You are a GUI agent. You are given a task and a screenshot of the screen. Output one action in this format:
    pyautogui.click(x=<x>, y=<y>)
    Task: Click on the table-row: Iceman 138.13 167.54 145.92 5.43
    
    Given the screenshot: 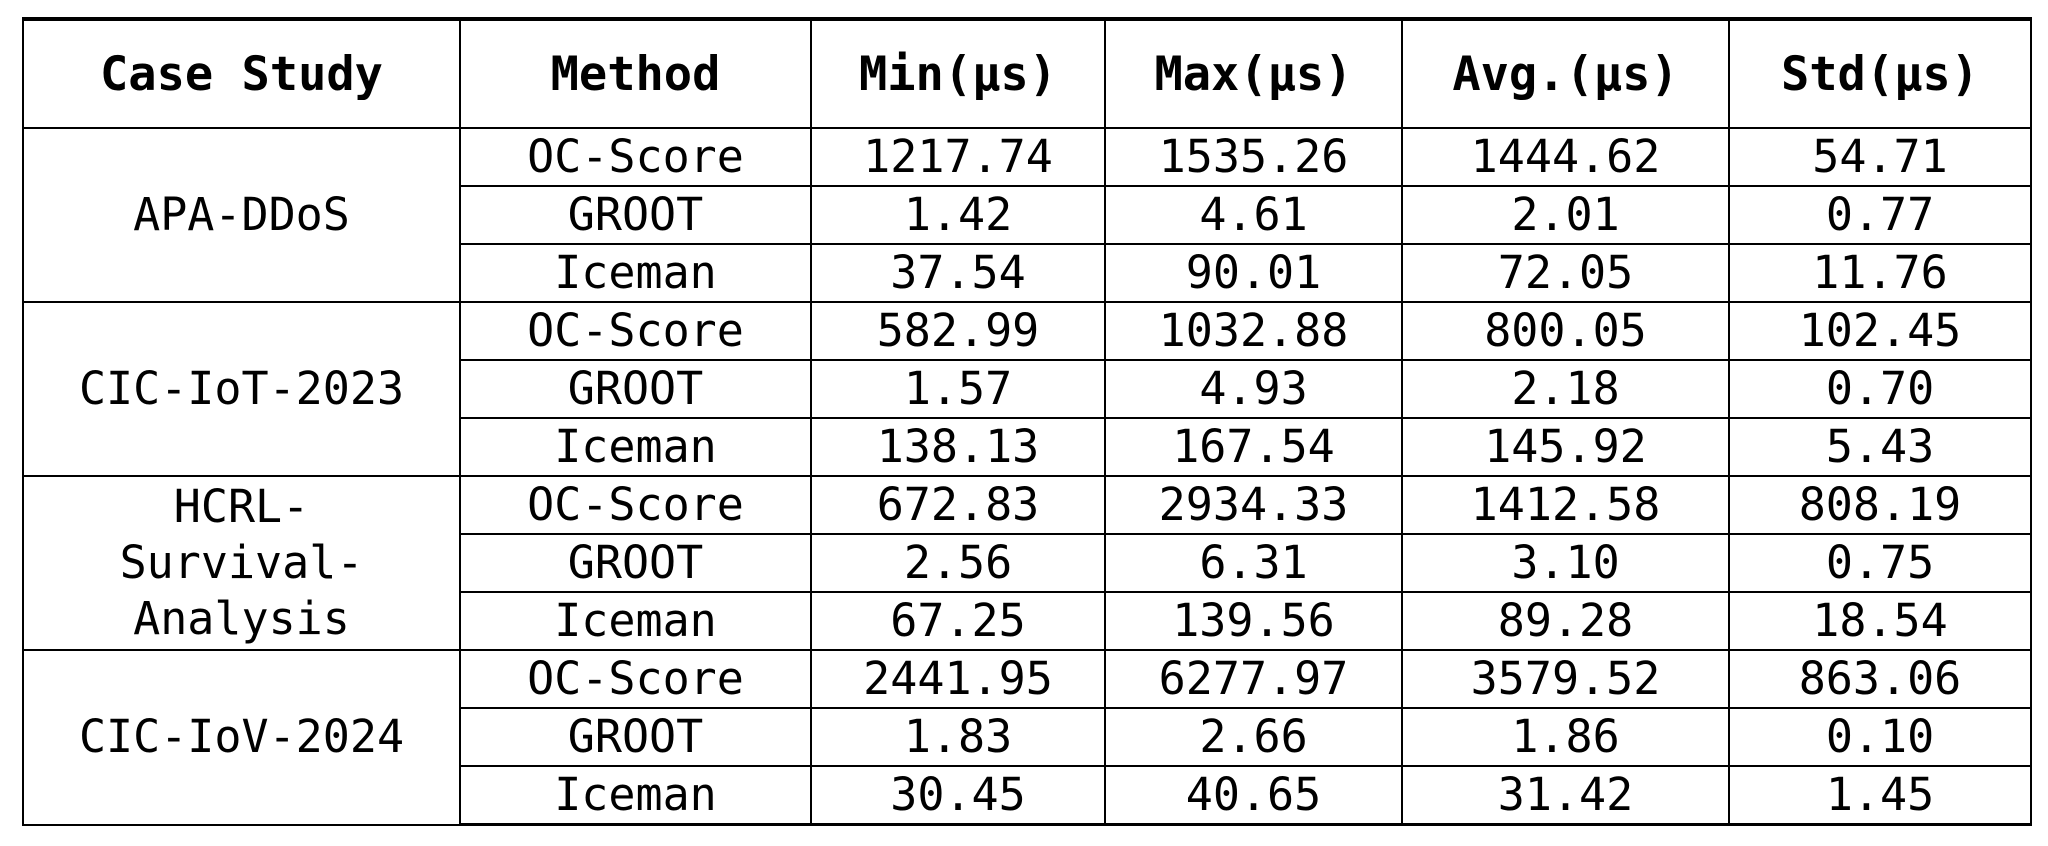 What is the action you would take?
    pyautogui.click(x=1027, y=447)
    